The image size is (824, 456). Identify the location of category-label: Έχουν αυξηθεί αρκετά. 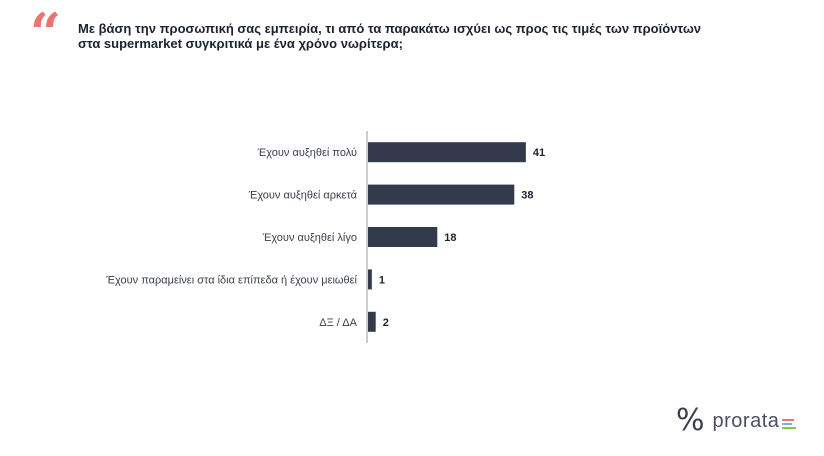
(303, 196).